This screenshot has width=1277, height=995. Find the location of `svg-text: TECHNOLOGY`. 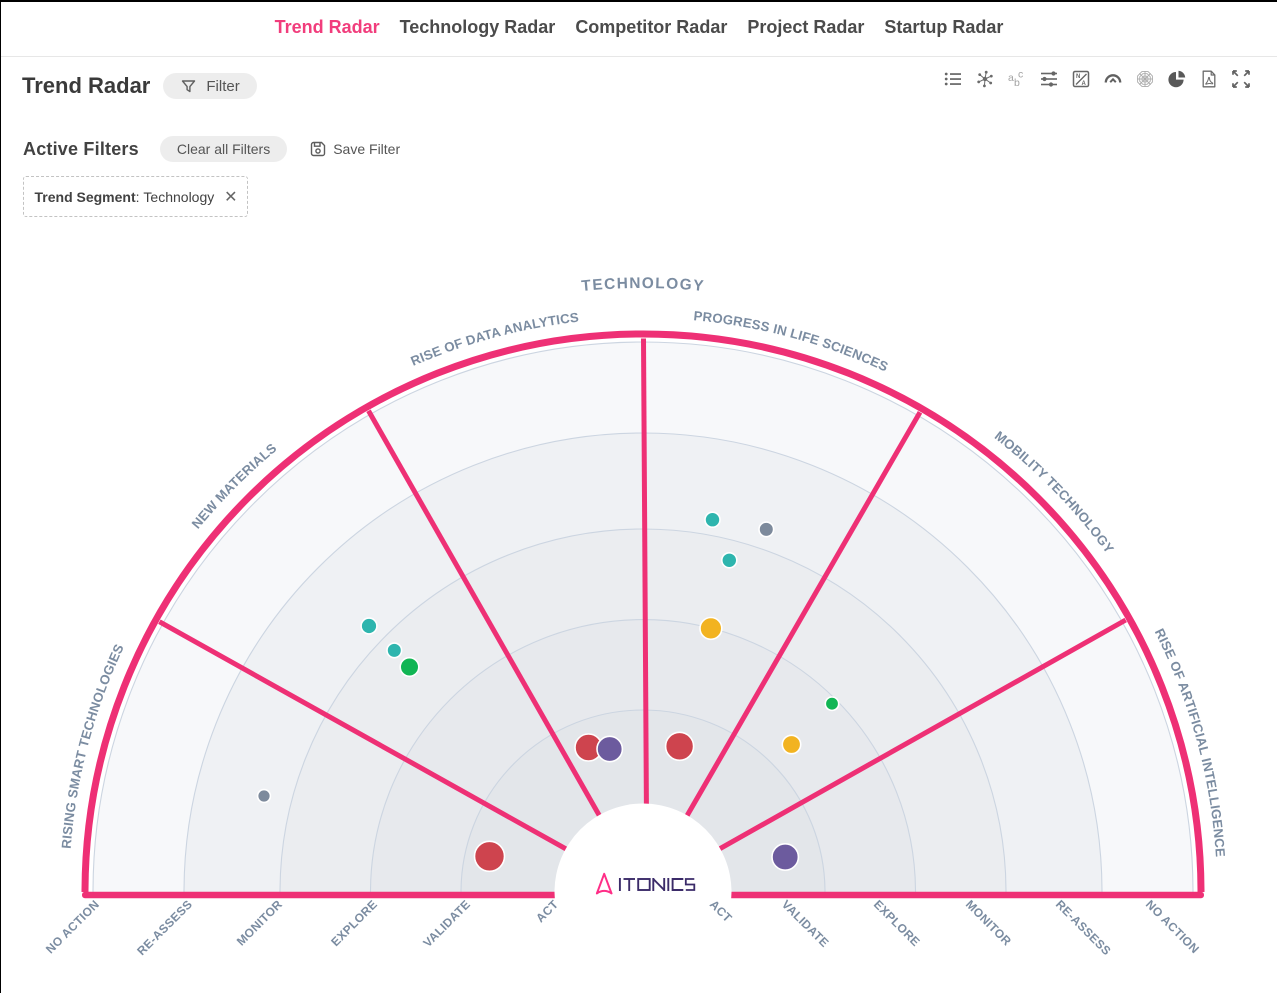

svg-text: TECHNOLOGY is located at coordinates (643, 285).